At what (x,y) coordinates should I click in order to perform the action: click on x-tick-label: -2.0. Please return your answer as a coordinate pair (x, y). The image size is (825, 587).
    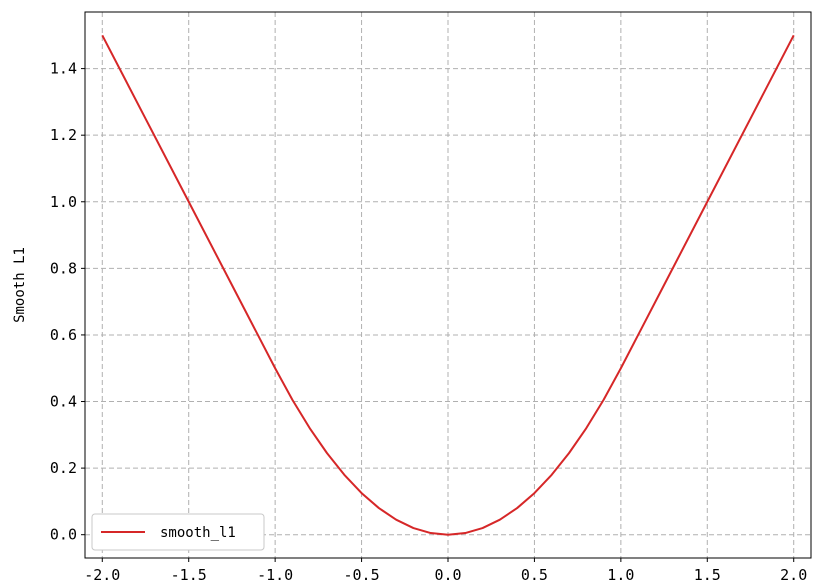
    Looking at the image, I should click on (102, 575).